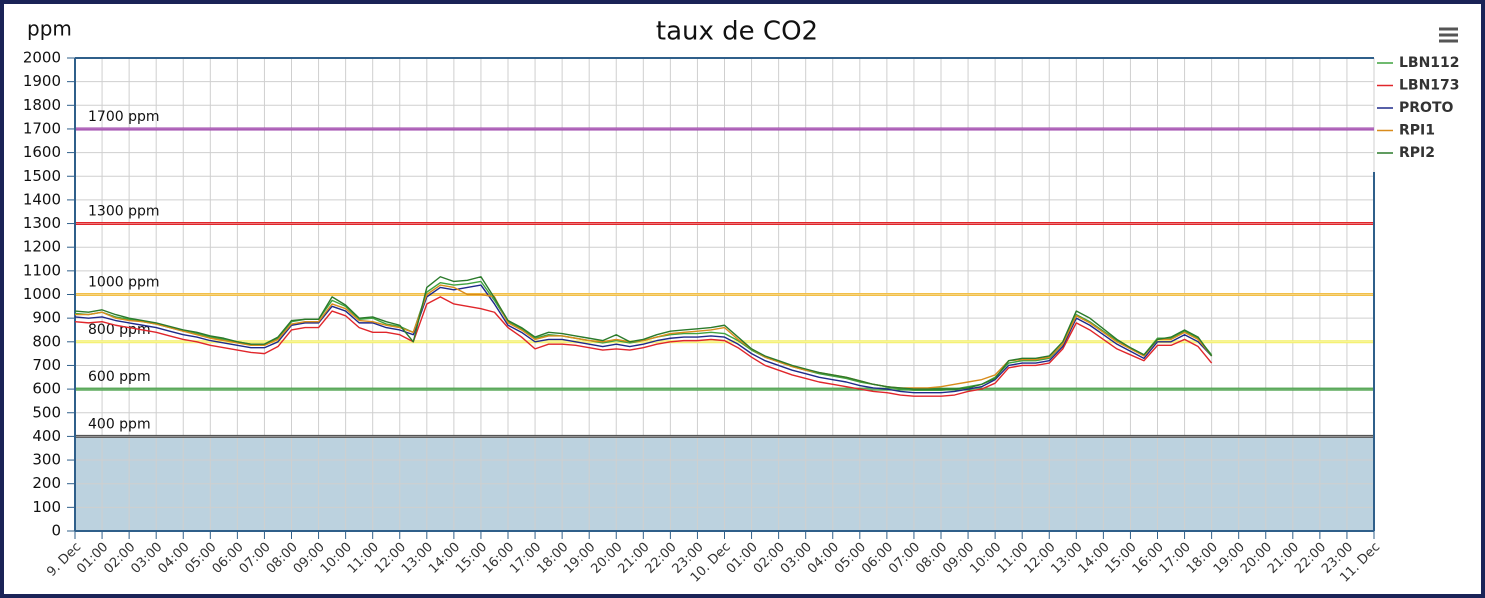  Describe the element at coordinates (46, 483) in the screenshot. I see `y-tick-label: 200` at that location.